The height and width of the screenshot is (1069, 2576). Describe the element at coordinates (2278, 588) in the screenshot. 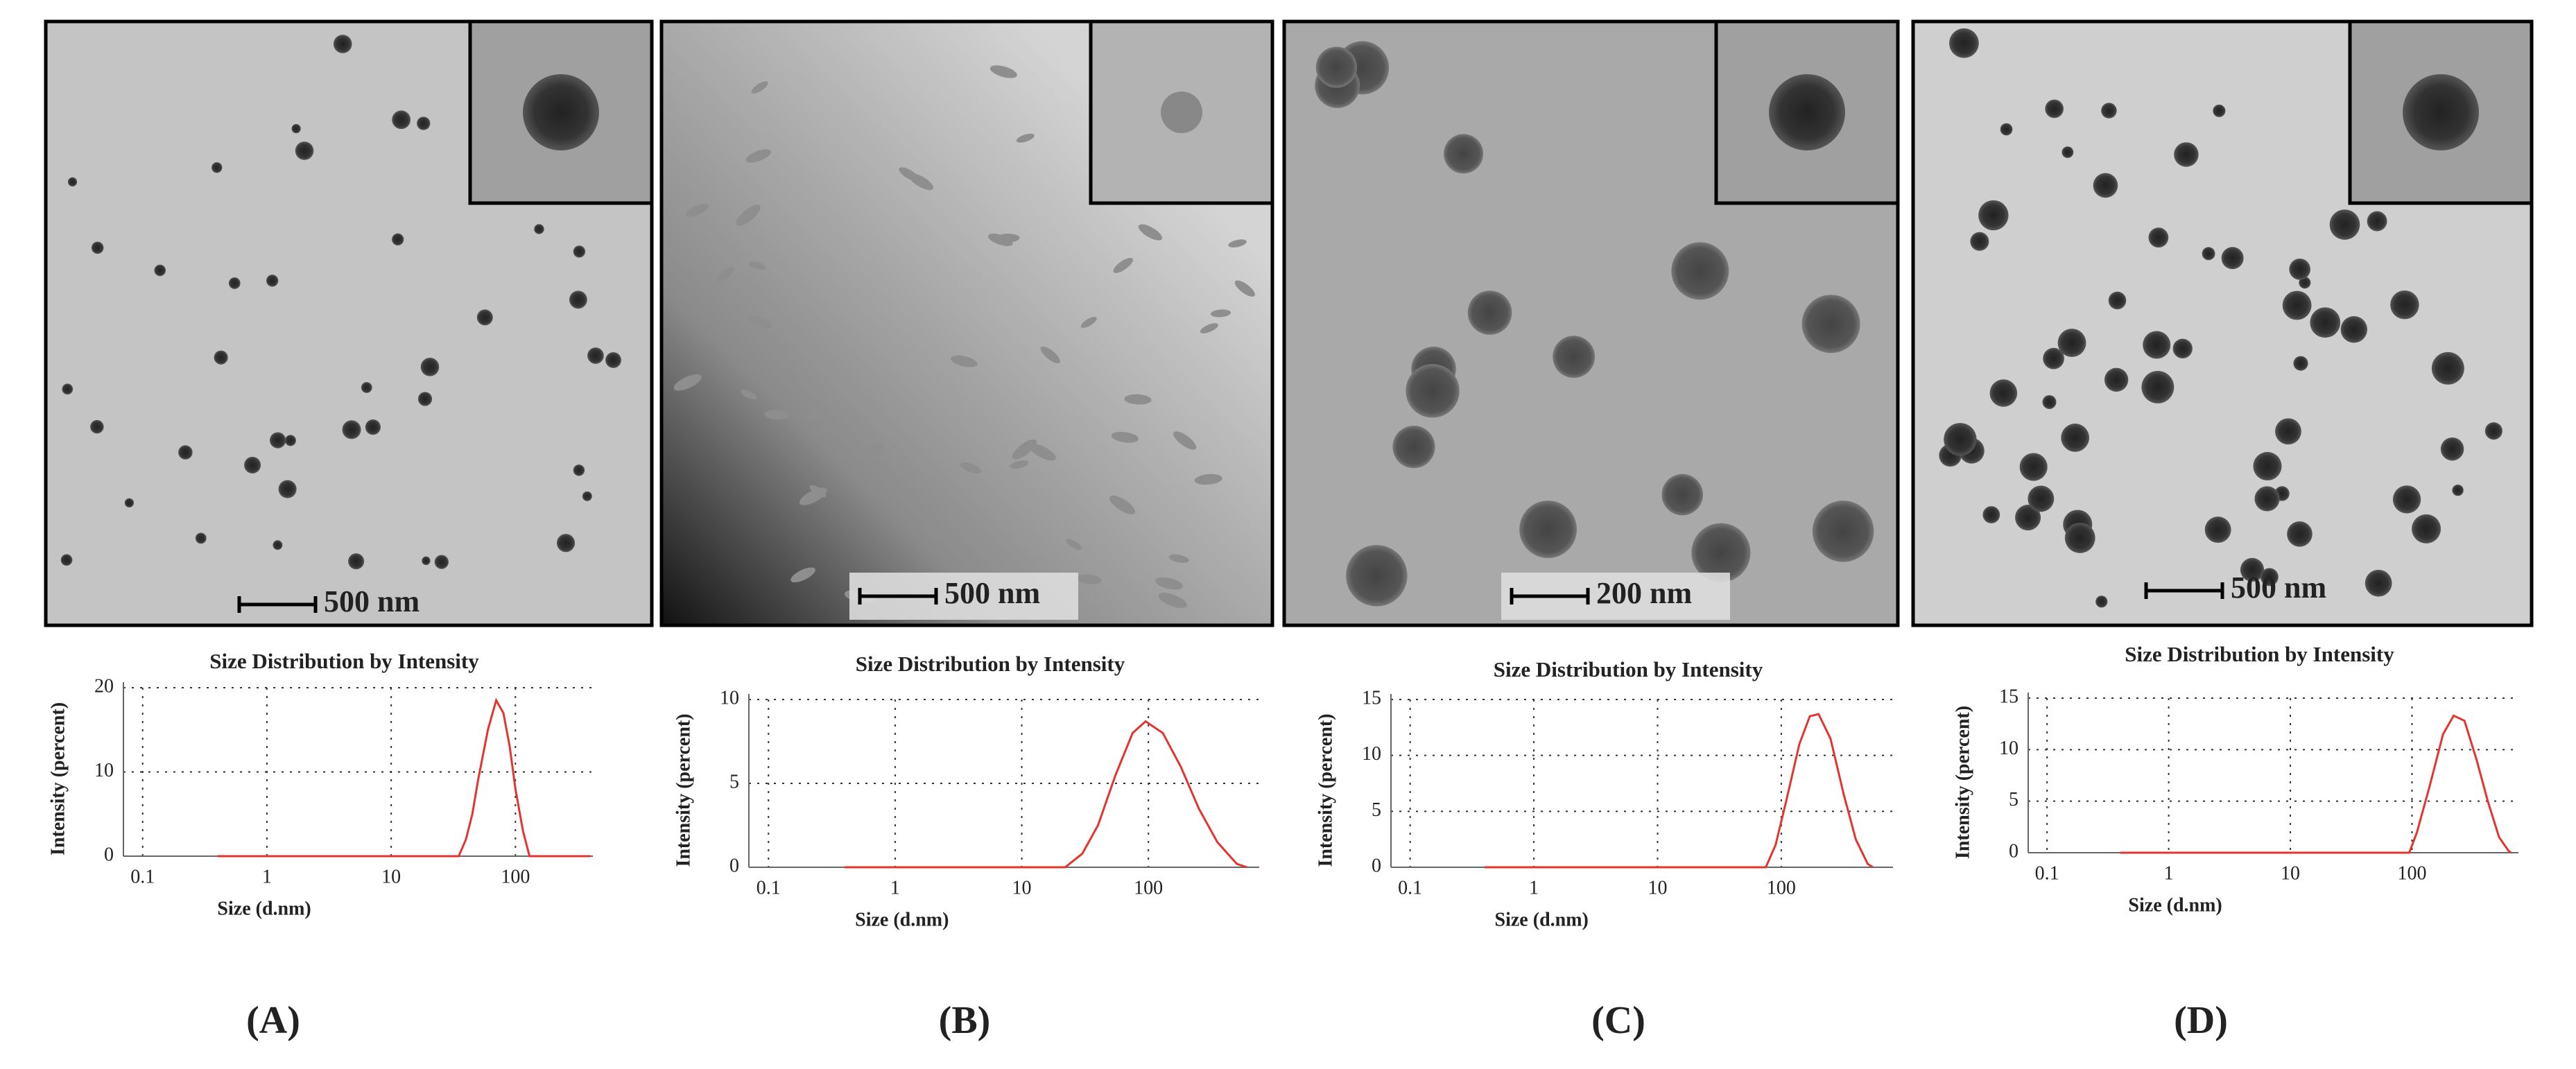

I see `scale-bar-label: 500 nm` at that location.